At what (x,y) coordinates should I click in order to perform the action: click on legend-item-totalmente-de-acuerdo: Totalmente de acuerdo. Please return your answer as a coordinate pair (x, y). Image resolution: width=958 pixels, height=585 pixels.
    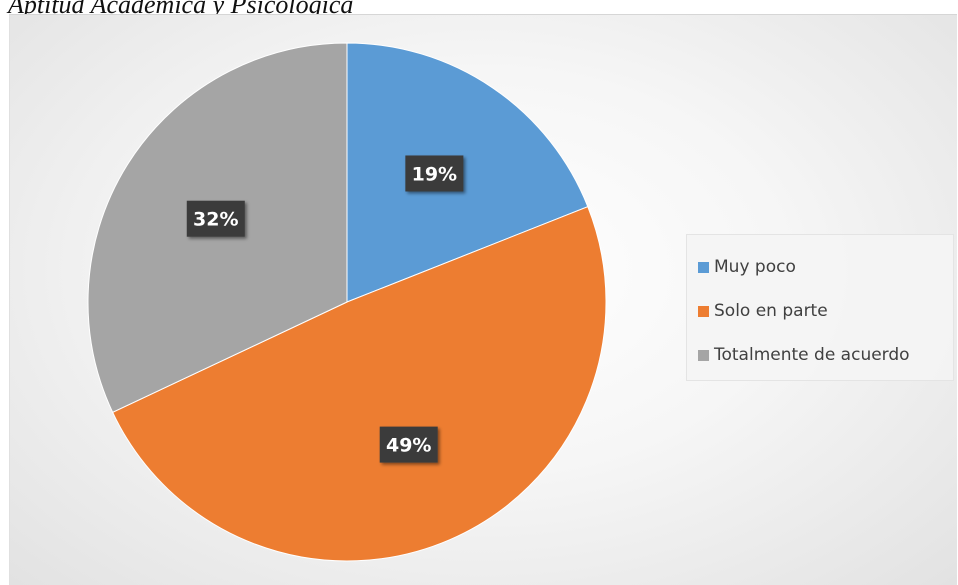
    Looking at the image, I should click on (820, 355).